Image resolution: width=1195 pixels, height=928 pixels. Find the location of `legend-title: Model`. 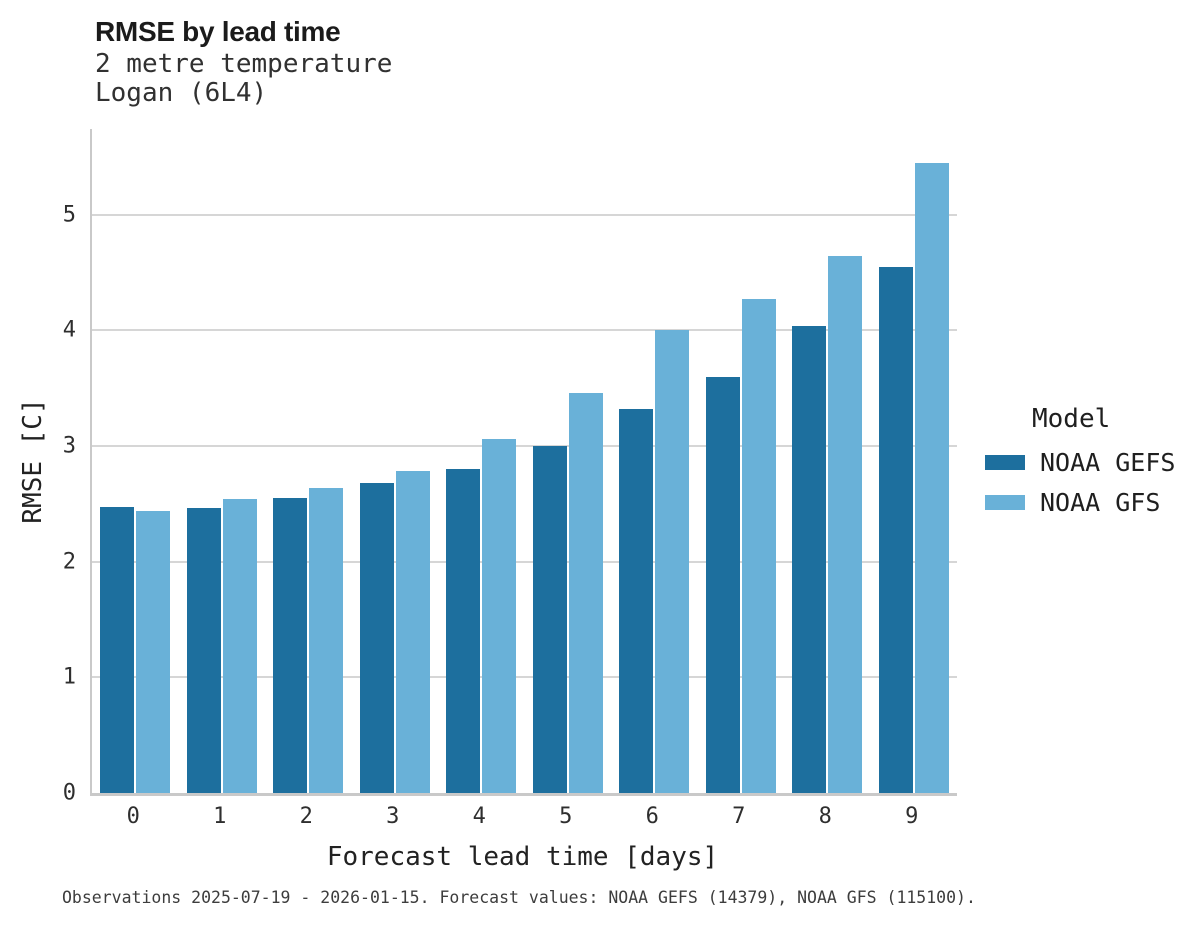

legend-title: Model is located at coordinates (1071, 419).